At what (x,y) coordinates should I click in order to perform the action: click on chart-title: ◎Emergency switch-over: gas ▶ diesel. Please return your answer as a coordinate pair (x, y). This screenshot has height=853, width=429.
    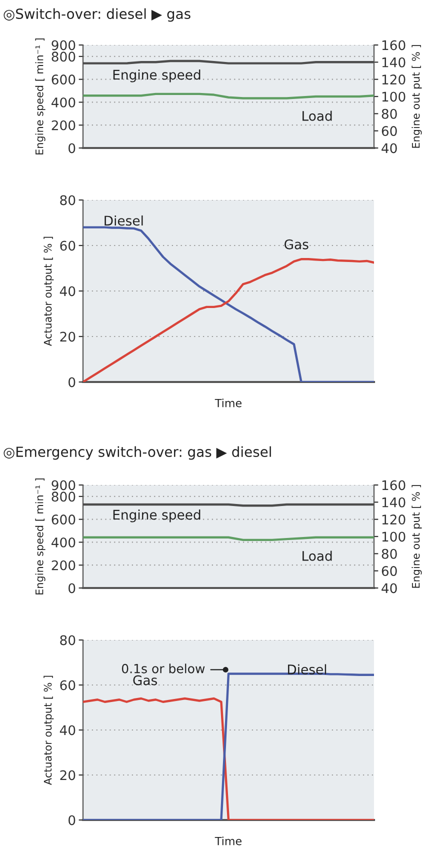
    Looking at the image, I should click on (137, 453).